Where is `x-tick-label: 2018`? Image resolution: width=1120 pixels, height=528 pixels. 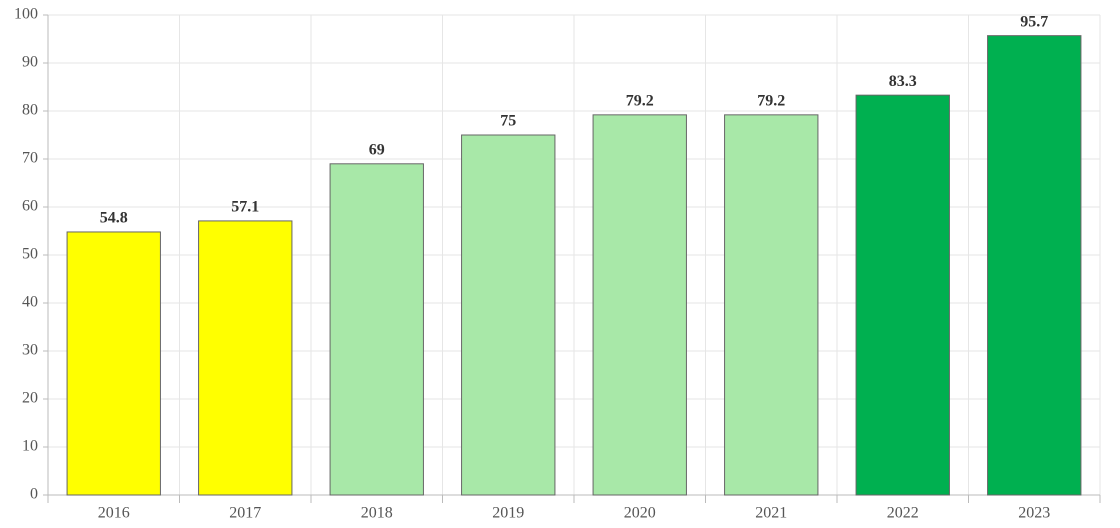 x-tick-label: 2018 is located at coordinates (377, 513).